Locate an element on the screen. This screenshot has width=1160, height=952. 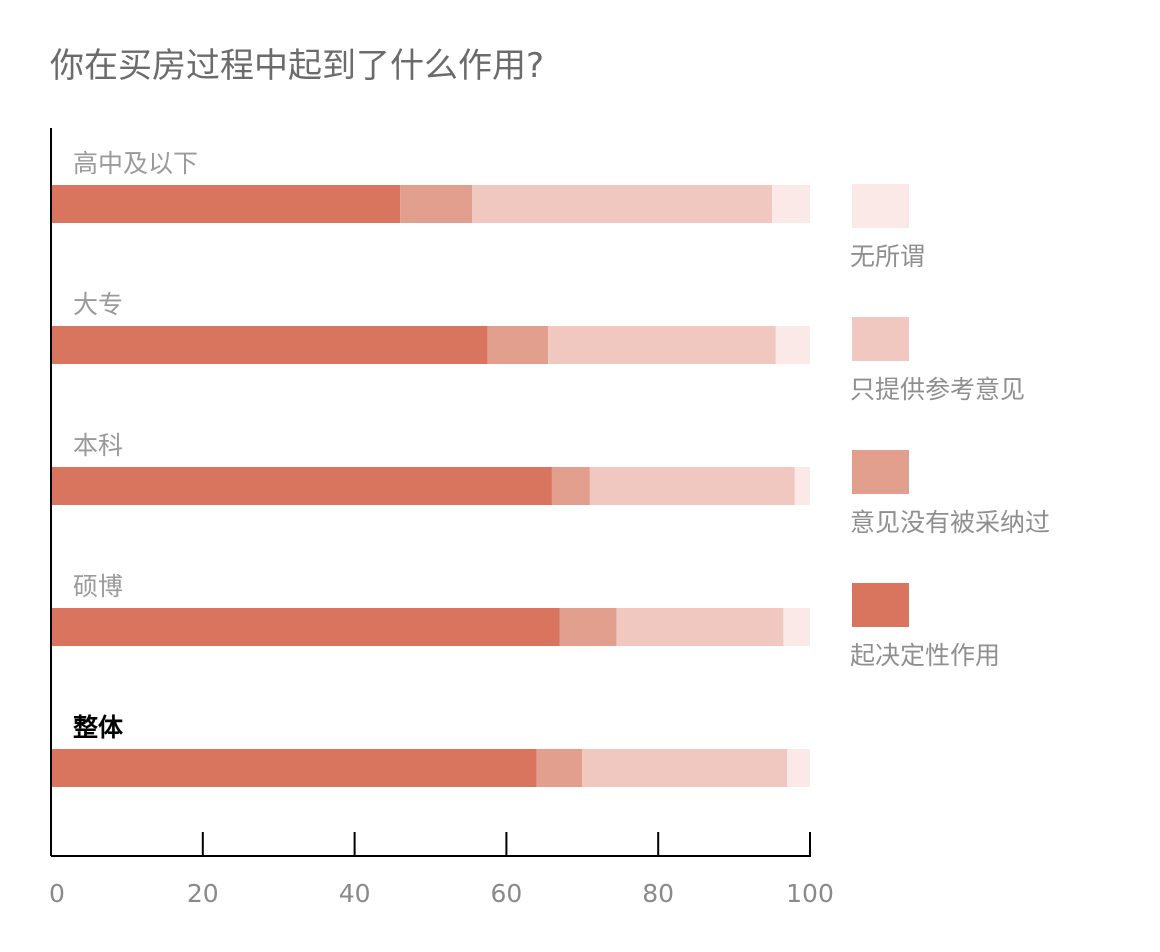
legend-label: 无所谓 is located at coordinates (887, 256).